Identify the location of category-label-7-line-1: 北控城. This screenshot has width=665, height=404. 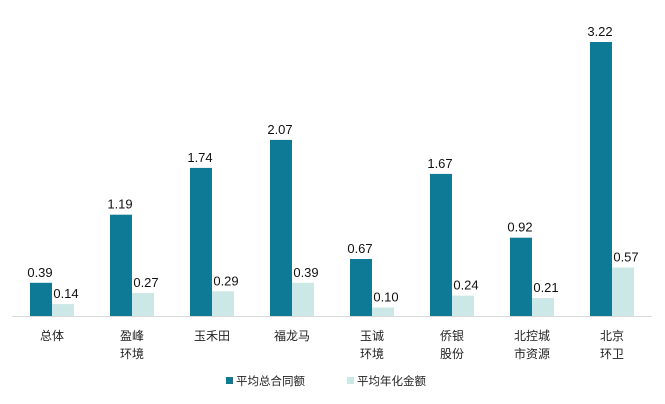
(532, 336).